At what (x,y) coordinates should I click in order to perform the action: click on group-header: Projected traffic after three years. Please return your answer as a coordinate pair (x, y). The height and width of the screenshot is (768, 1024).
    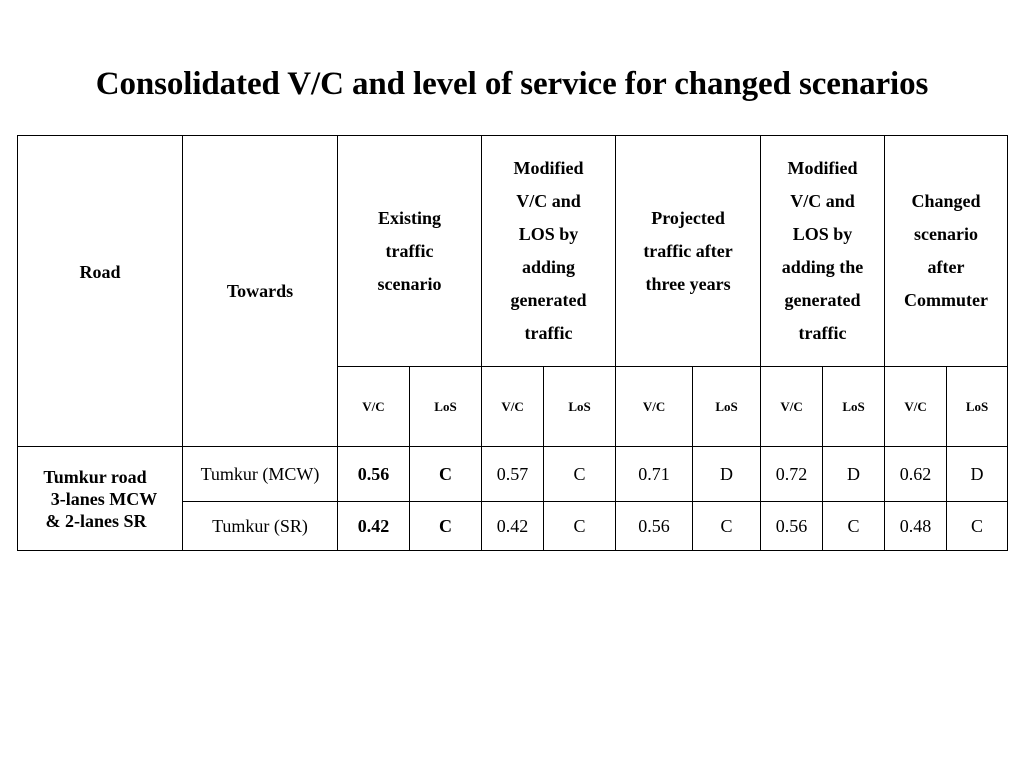
    Looking at the image, I should click on (688, 251).